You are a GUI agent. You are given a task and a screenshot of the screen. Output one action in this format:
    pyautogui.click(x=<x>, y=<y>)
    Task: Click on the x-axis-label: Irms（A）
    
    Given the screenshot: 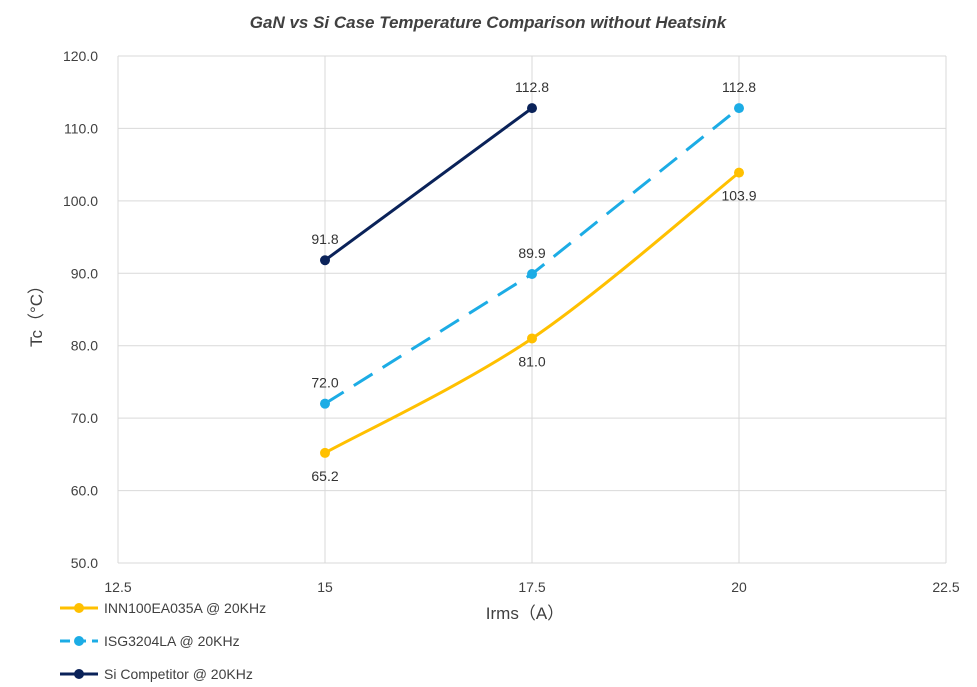 What is the action you would take?
    pyautogui.click(x=525, y=613)
    